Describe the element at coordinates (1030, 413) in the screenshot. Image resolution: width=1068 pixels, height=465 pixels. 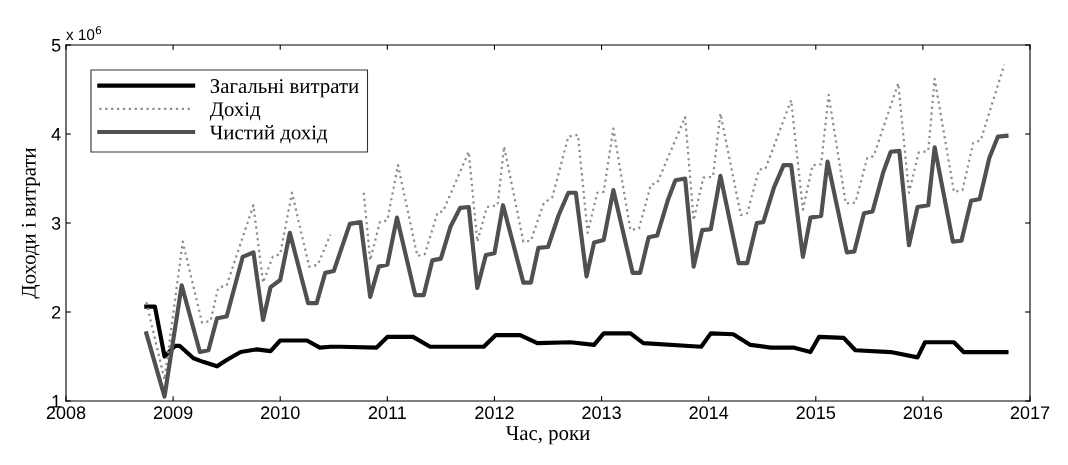
I see `x-tick-label: 2017` at that location.